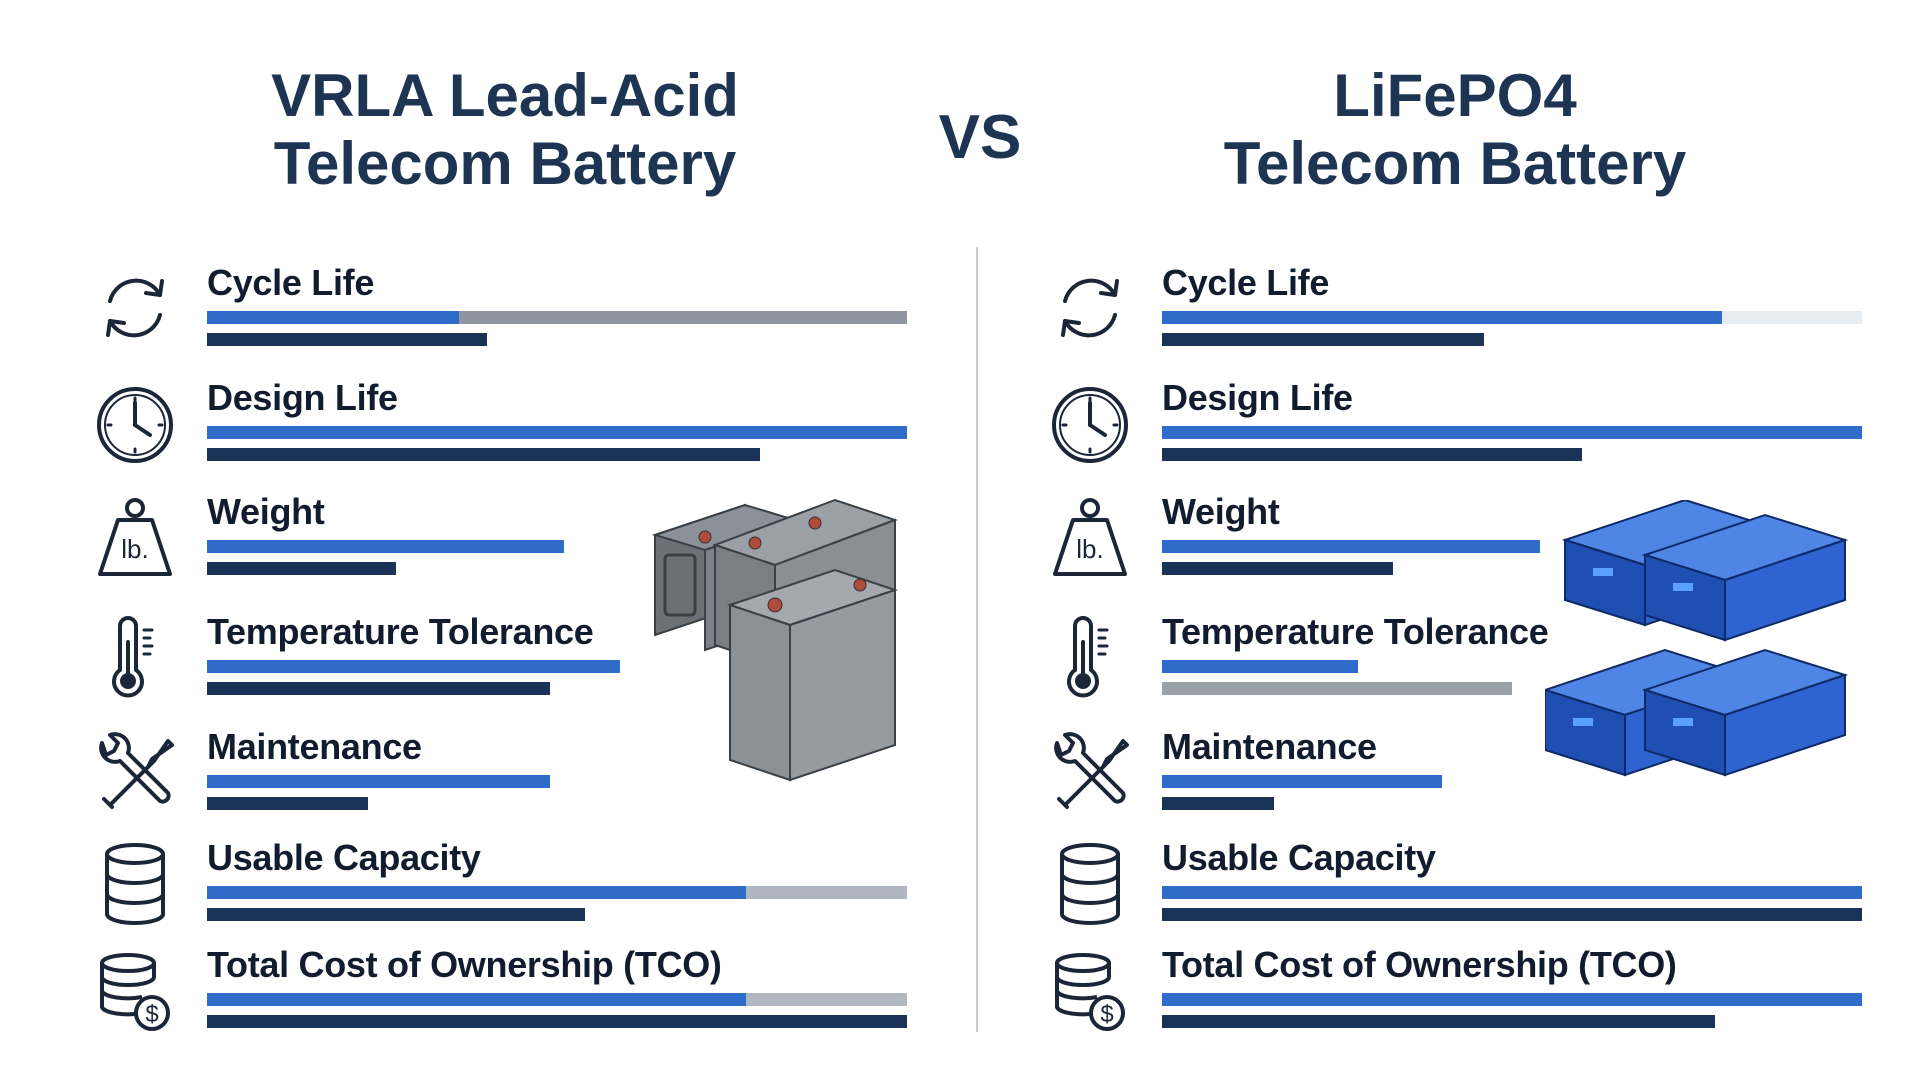  I want to click on right-row-usable-capacity: Usable Capacity, so click(1475, 893).